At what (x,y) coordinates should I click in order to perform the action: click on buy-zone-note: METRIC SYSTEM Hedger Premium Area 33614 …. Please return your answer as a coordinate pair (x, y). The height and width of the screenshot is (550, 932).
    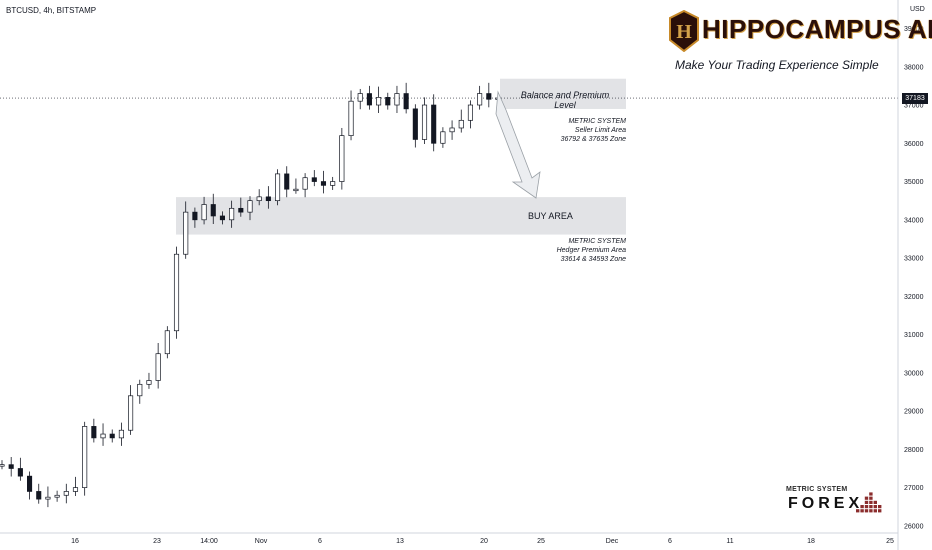
    Looking at the image, I should click on (591, 250).